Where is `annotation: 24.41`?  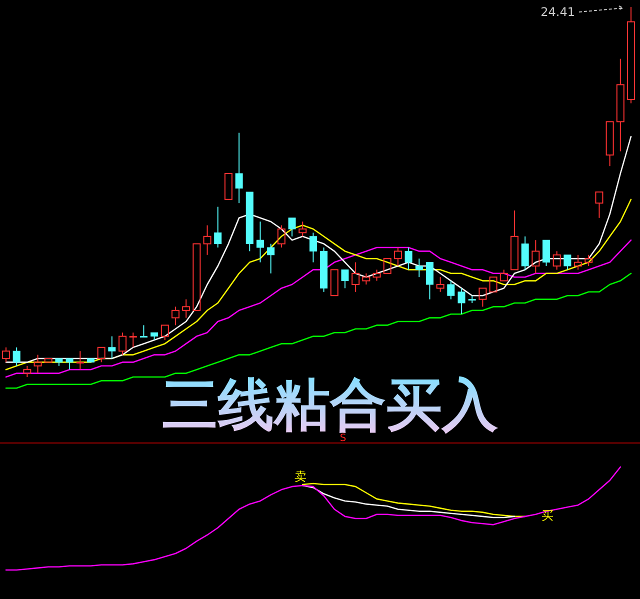
annotation: 24.41 is located at coordinates (557, 12).